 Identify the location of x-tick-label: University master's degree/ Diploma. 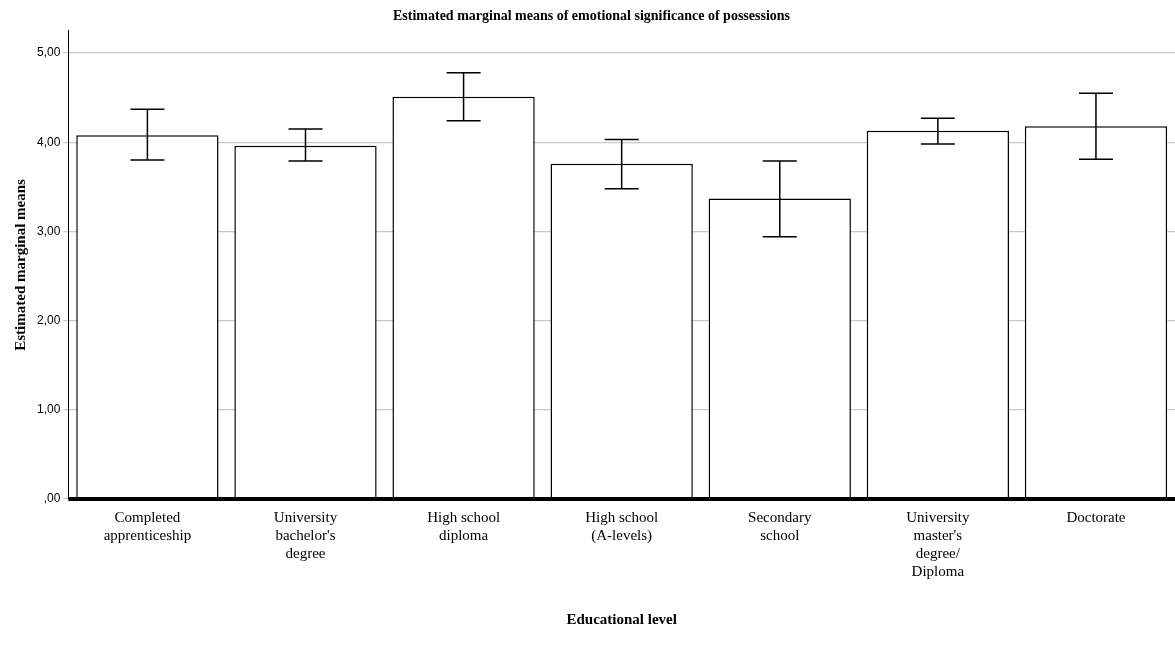
(938, 543).